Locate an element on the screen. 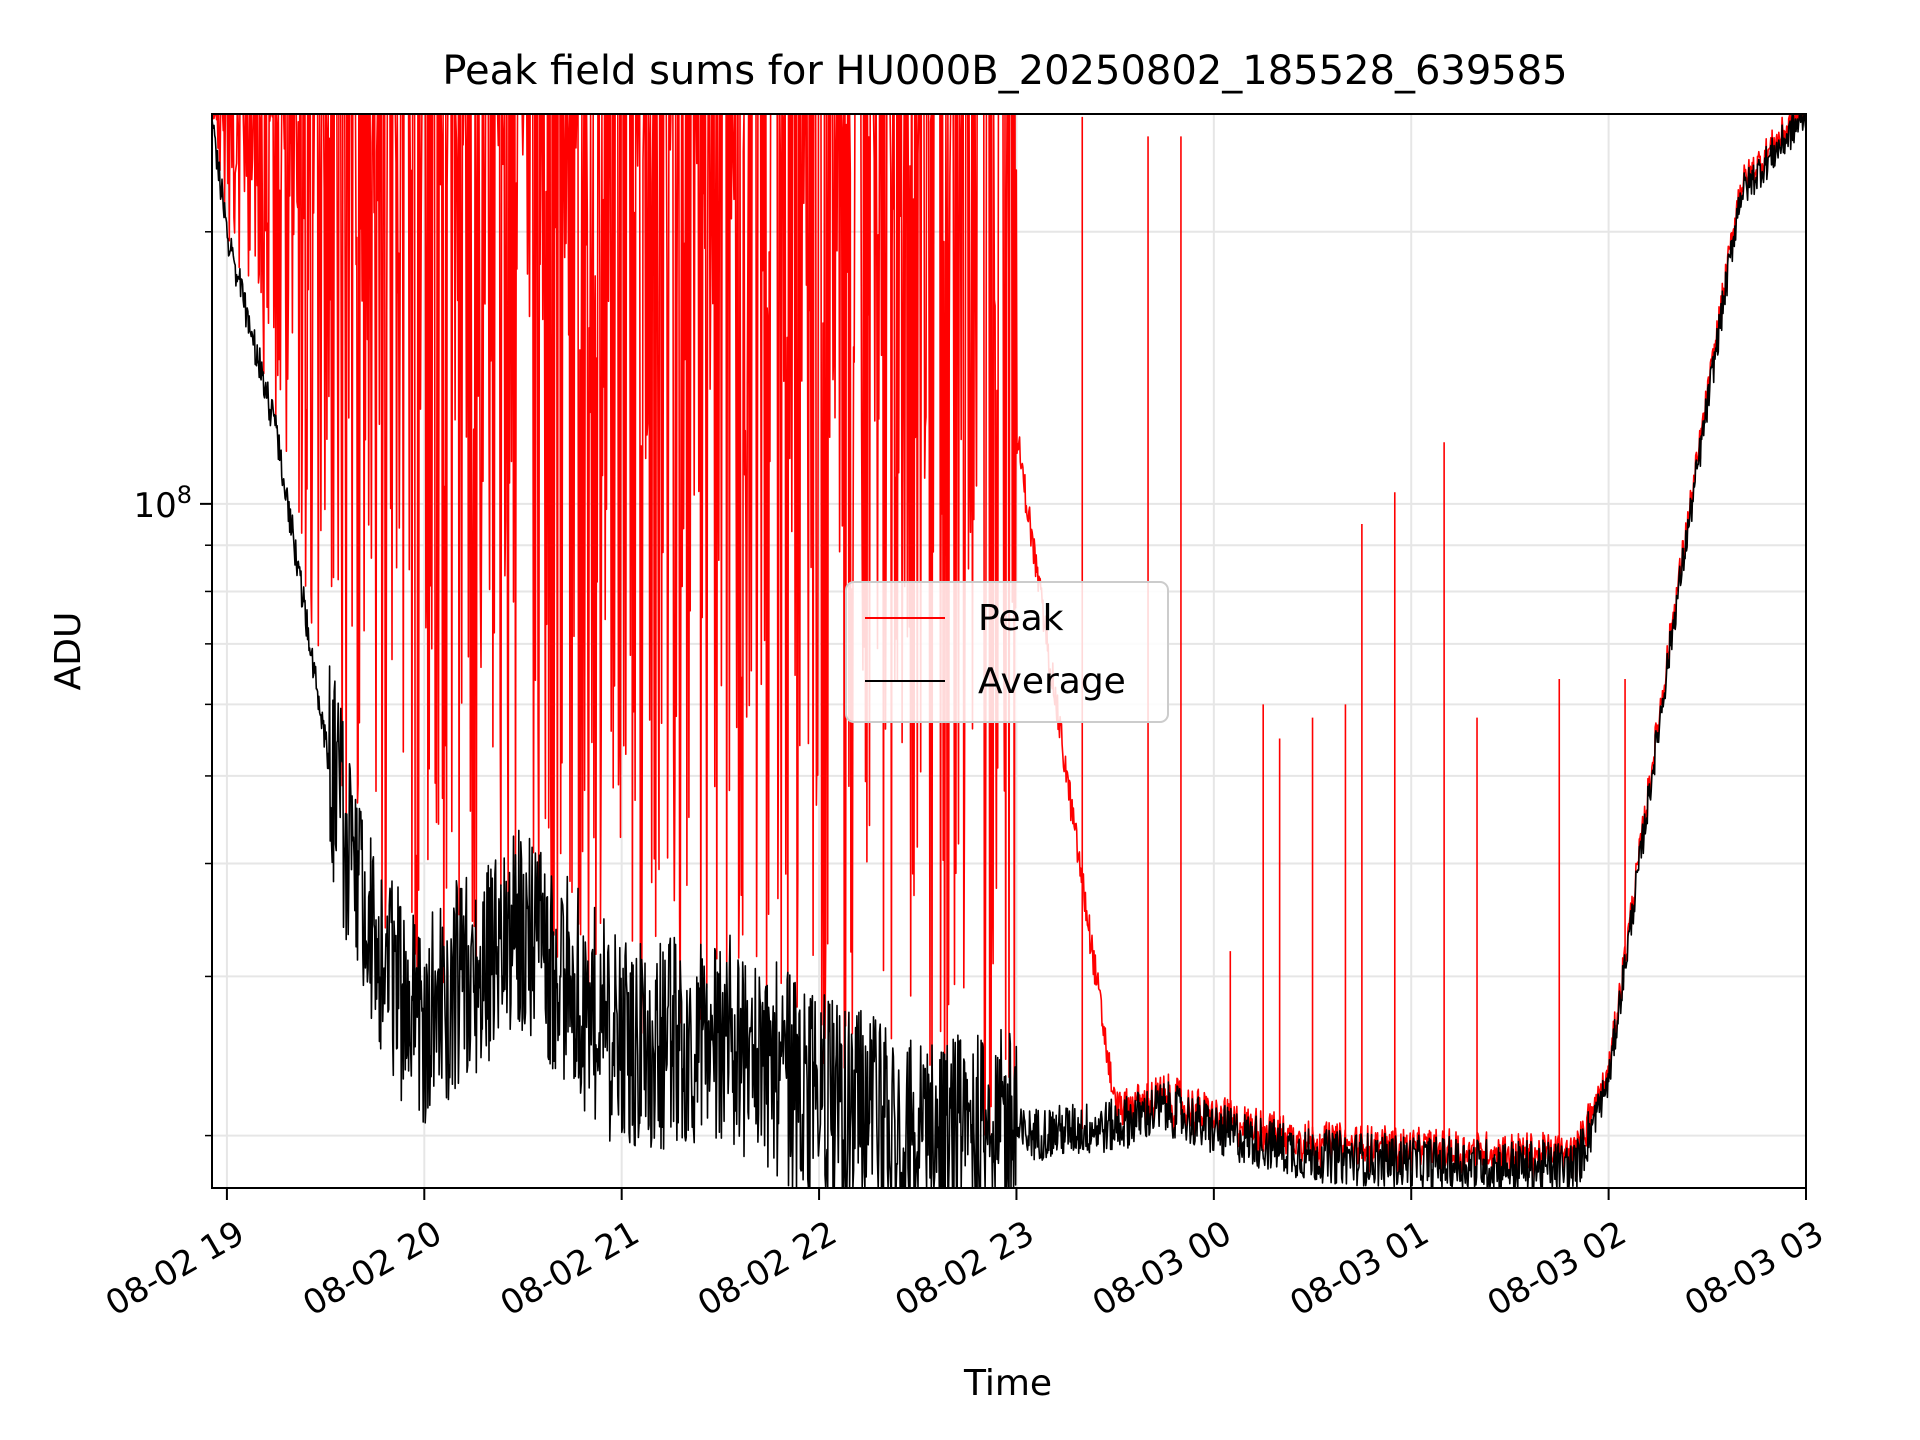  y-axis-label: ADU is located at coordinates (68, 651).